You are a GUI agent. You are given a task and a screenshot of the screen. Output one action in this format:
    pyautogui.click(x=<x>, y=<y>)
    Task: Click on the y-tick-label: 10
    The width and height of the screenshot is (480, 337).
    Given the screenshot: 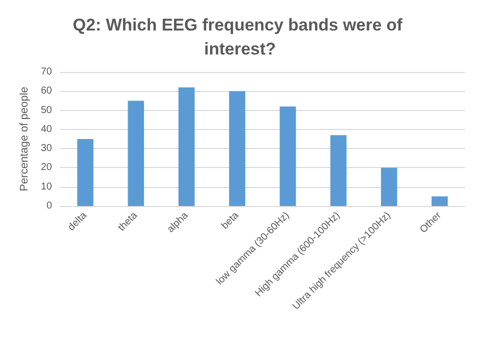 What is the action you would take?
    pyautogui.click(x=46, y=186)
    